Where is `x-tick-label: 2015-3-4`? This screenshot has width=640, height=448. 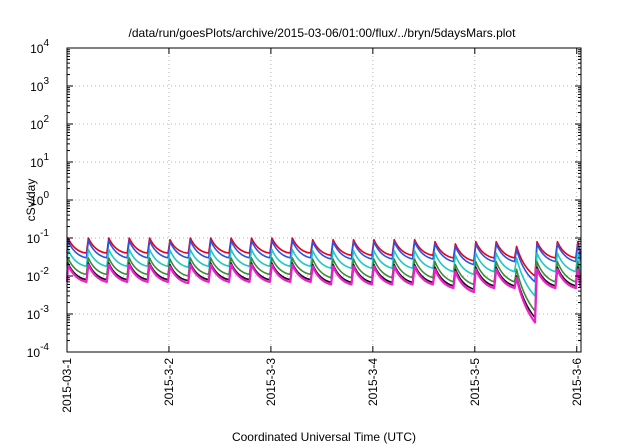 x-tick-label: 2015-3-4 is located at coordinates (373, 382).